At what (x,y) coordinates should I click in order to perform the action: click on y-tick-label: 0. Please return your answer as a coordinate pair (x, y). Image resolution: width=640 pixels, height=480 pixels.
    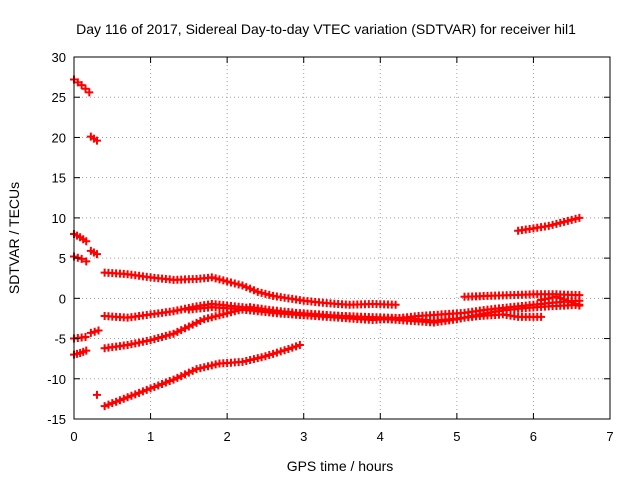
    Looking at the image, I should click on (62, 298).